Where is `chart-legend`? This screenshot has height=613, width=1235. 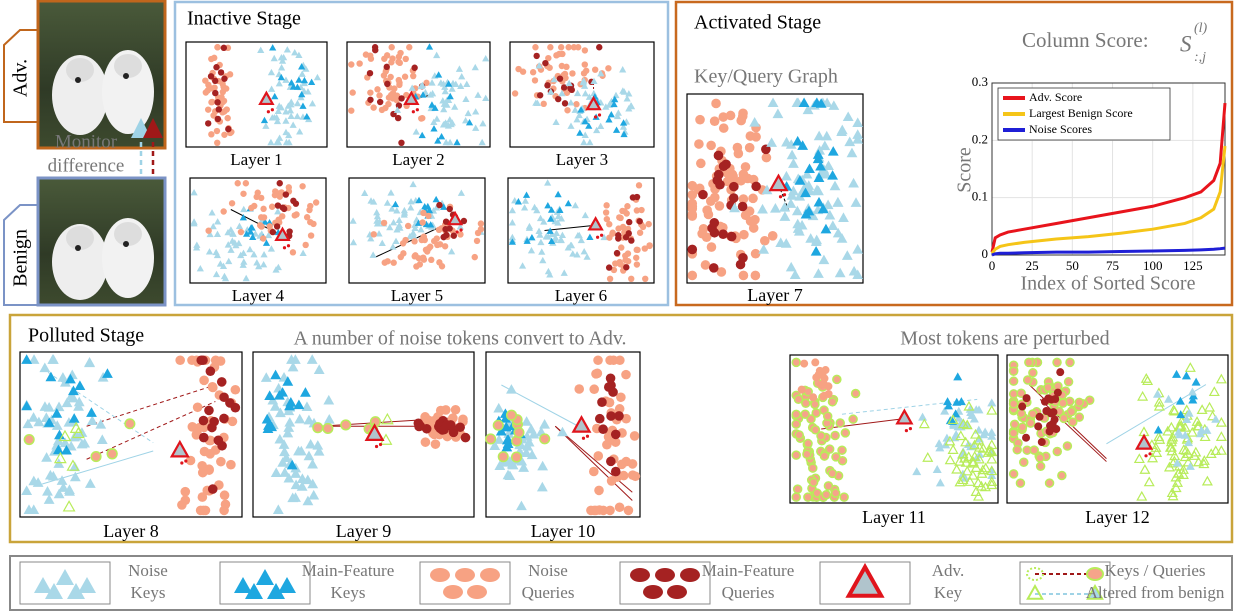 chart-legend is located at coordinates (1084, 114).